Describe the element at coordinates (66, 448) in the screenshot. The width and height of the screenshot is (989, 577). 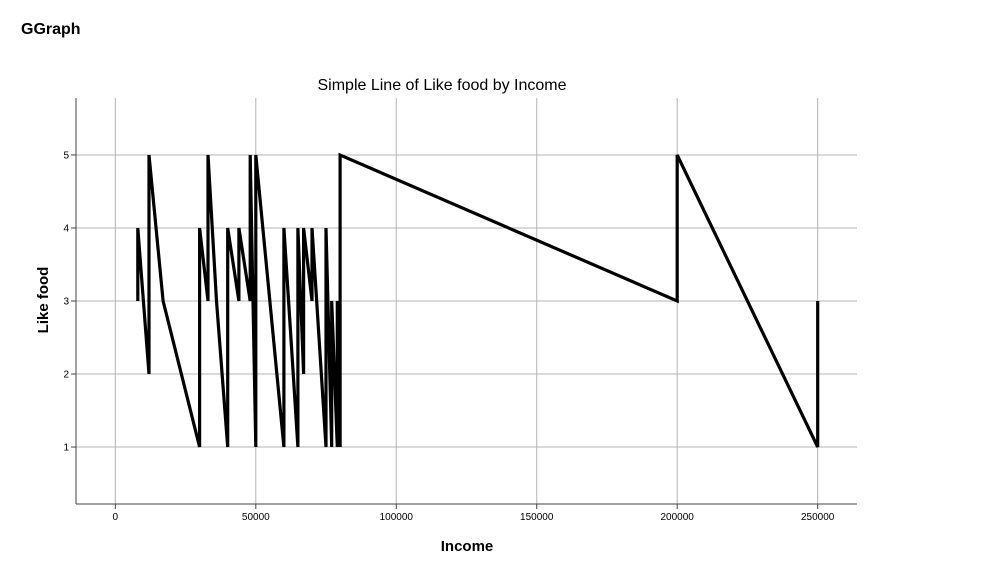
I see `y-tick-label: 1` at that location.